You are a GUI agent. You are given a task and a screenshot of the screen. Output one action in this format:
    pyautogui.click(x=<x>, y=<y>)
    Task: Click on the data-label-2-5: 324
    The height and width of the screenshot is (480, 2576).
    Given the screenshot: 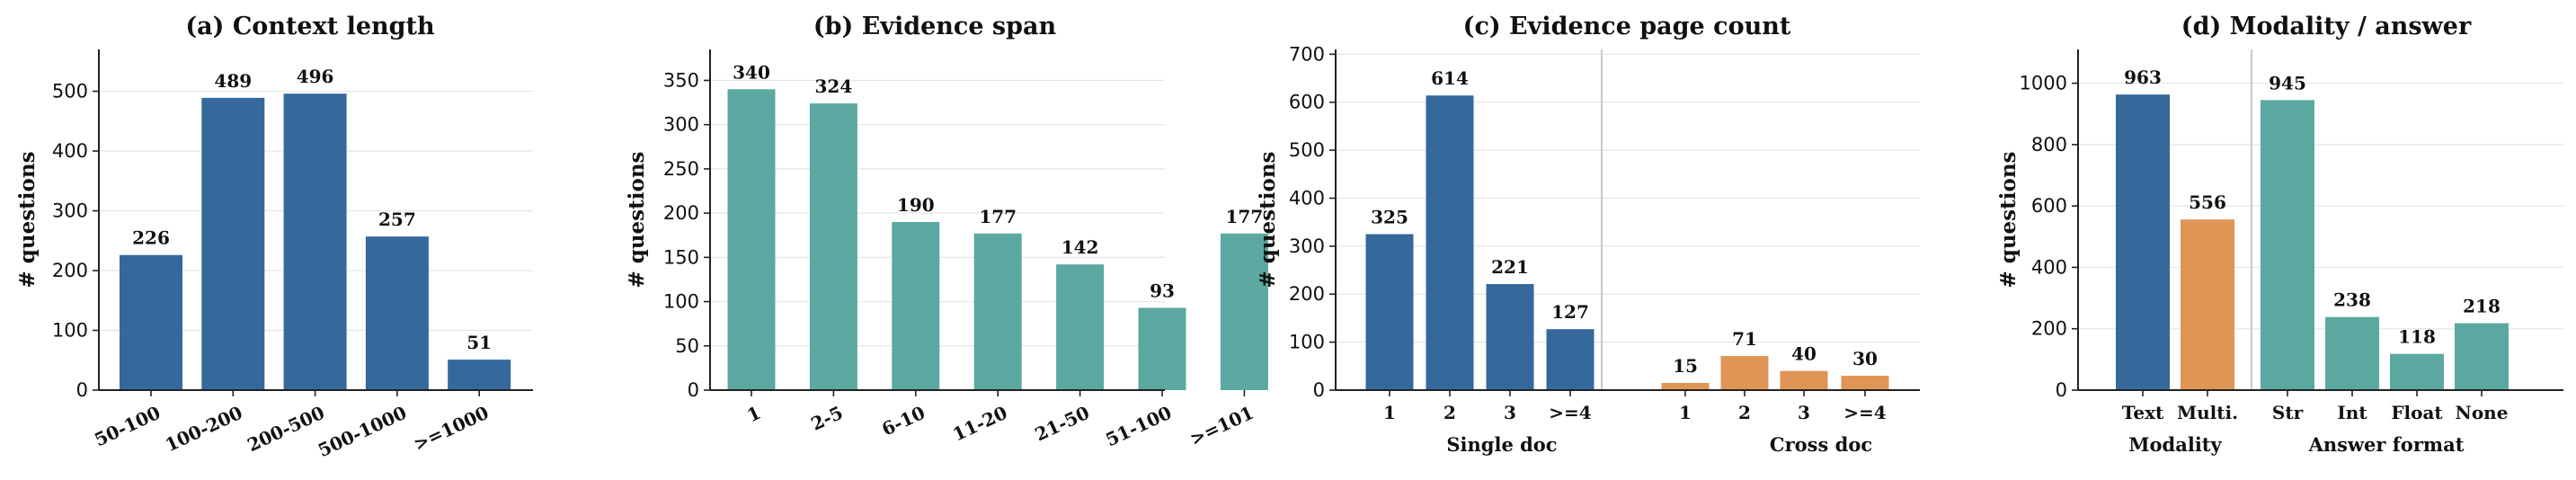 What is the action you would take?
    pyautogui.click(x=834, y=86)
    